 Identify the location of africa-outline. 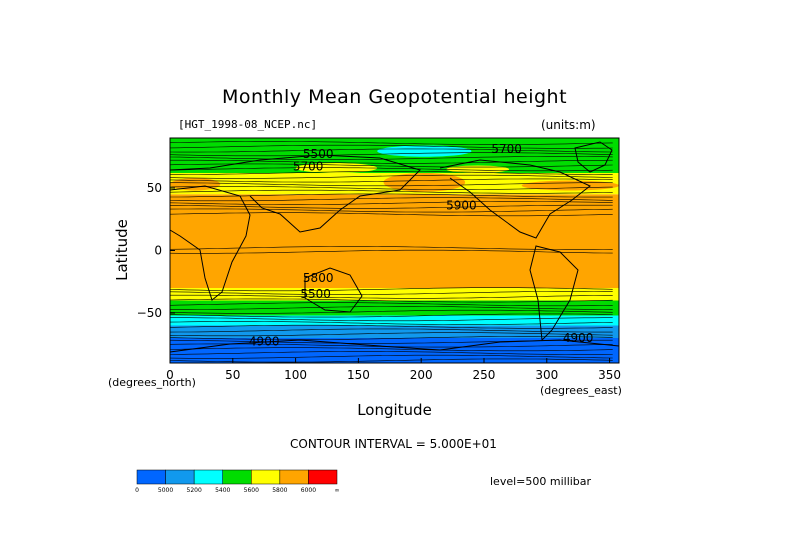
(210, 243).